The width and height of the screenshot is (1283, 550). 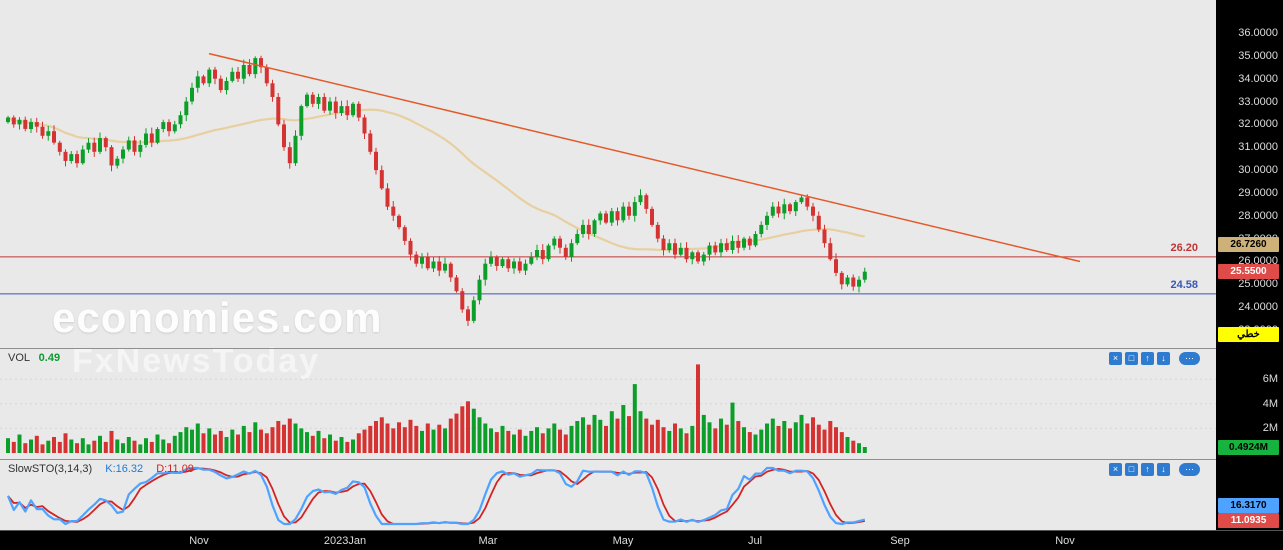 What do you see at coordinates (1248, 334) in the screenshot?
I see `axis-tag-scale-type: خطي` at bounding box center [1248, 334].